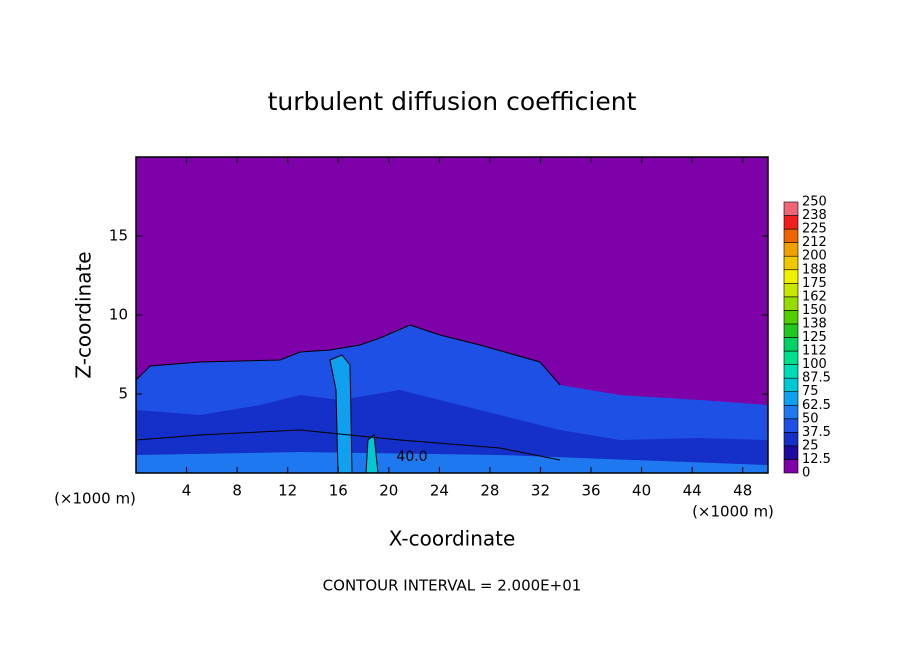 The width and height of the screenshot is (904, 654). What do you see at coordinates (816, 405) in the screenshot?
I see `colorbar-label: 62.5` at bounding box center [816, 405].